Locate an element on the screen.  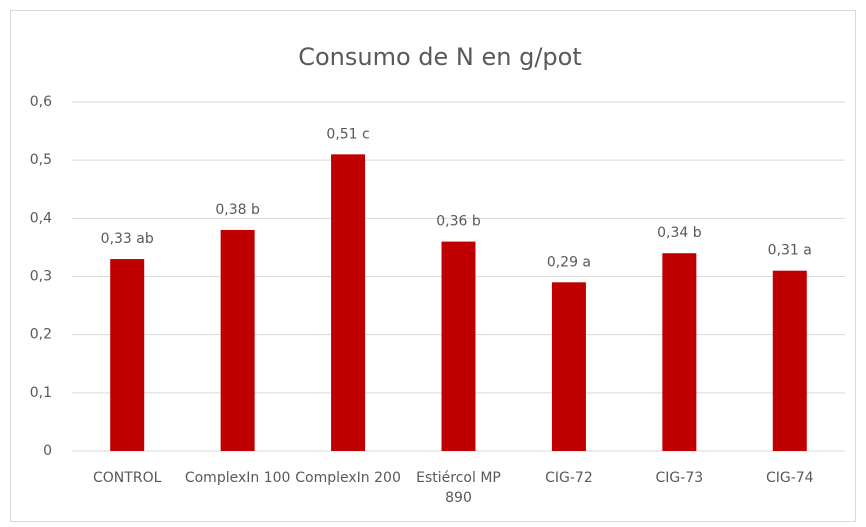
chart-title: Consumo de N en g/pot is located at coordinates (440, 57).